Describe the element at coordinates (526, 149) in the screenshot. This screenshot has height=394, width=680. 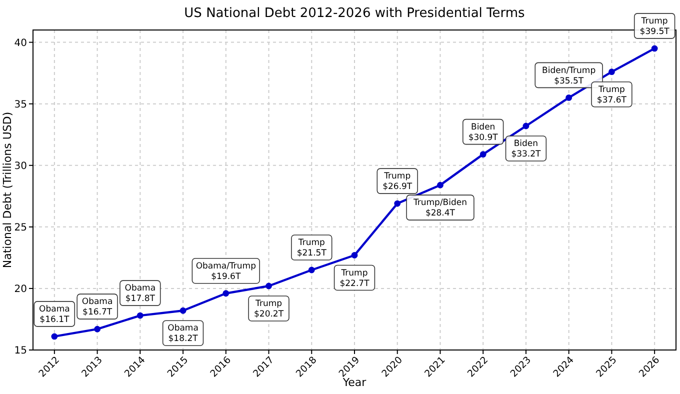
I see `annotation: Biden $33.2T` at that location.